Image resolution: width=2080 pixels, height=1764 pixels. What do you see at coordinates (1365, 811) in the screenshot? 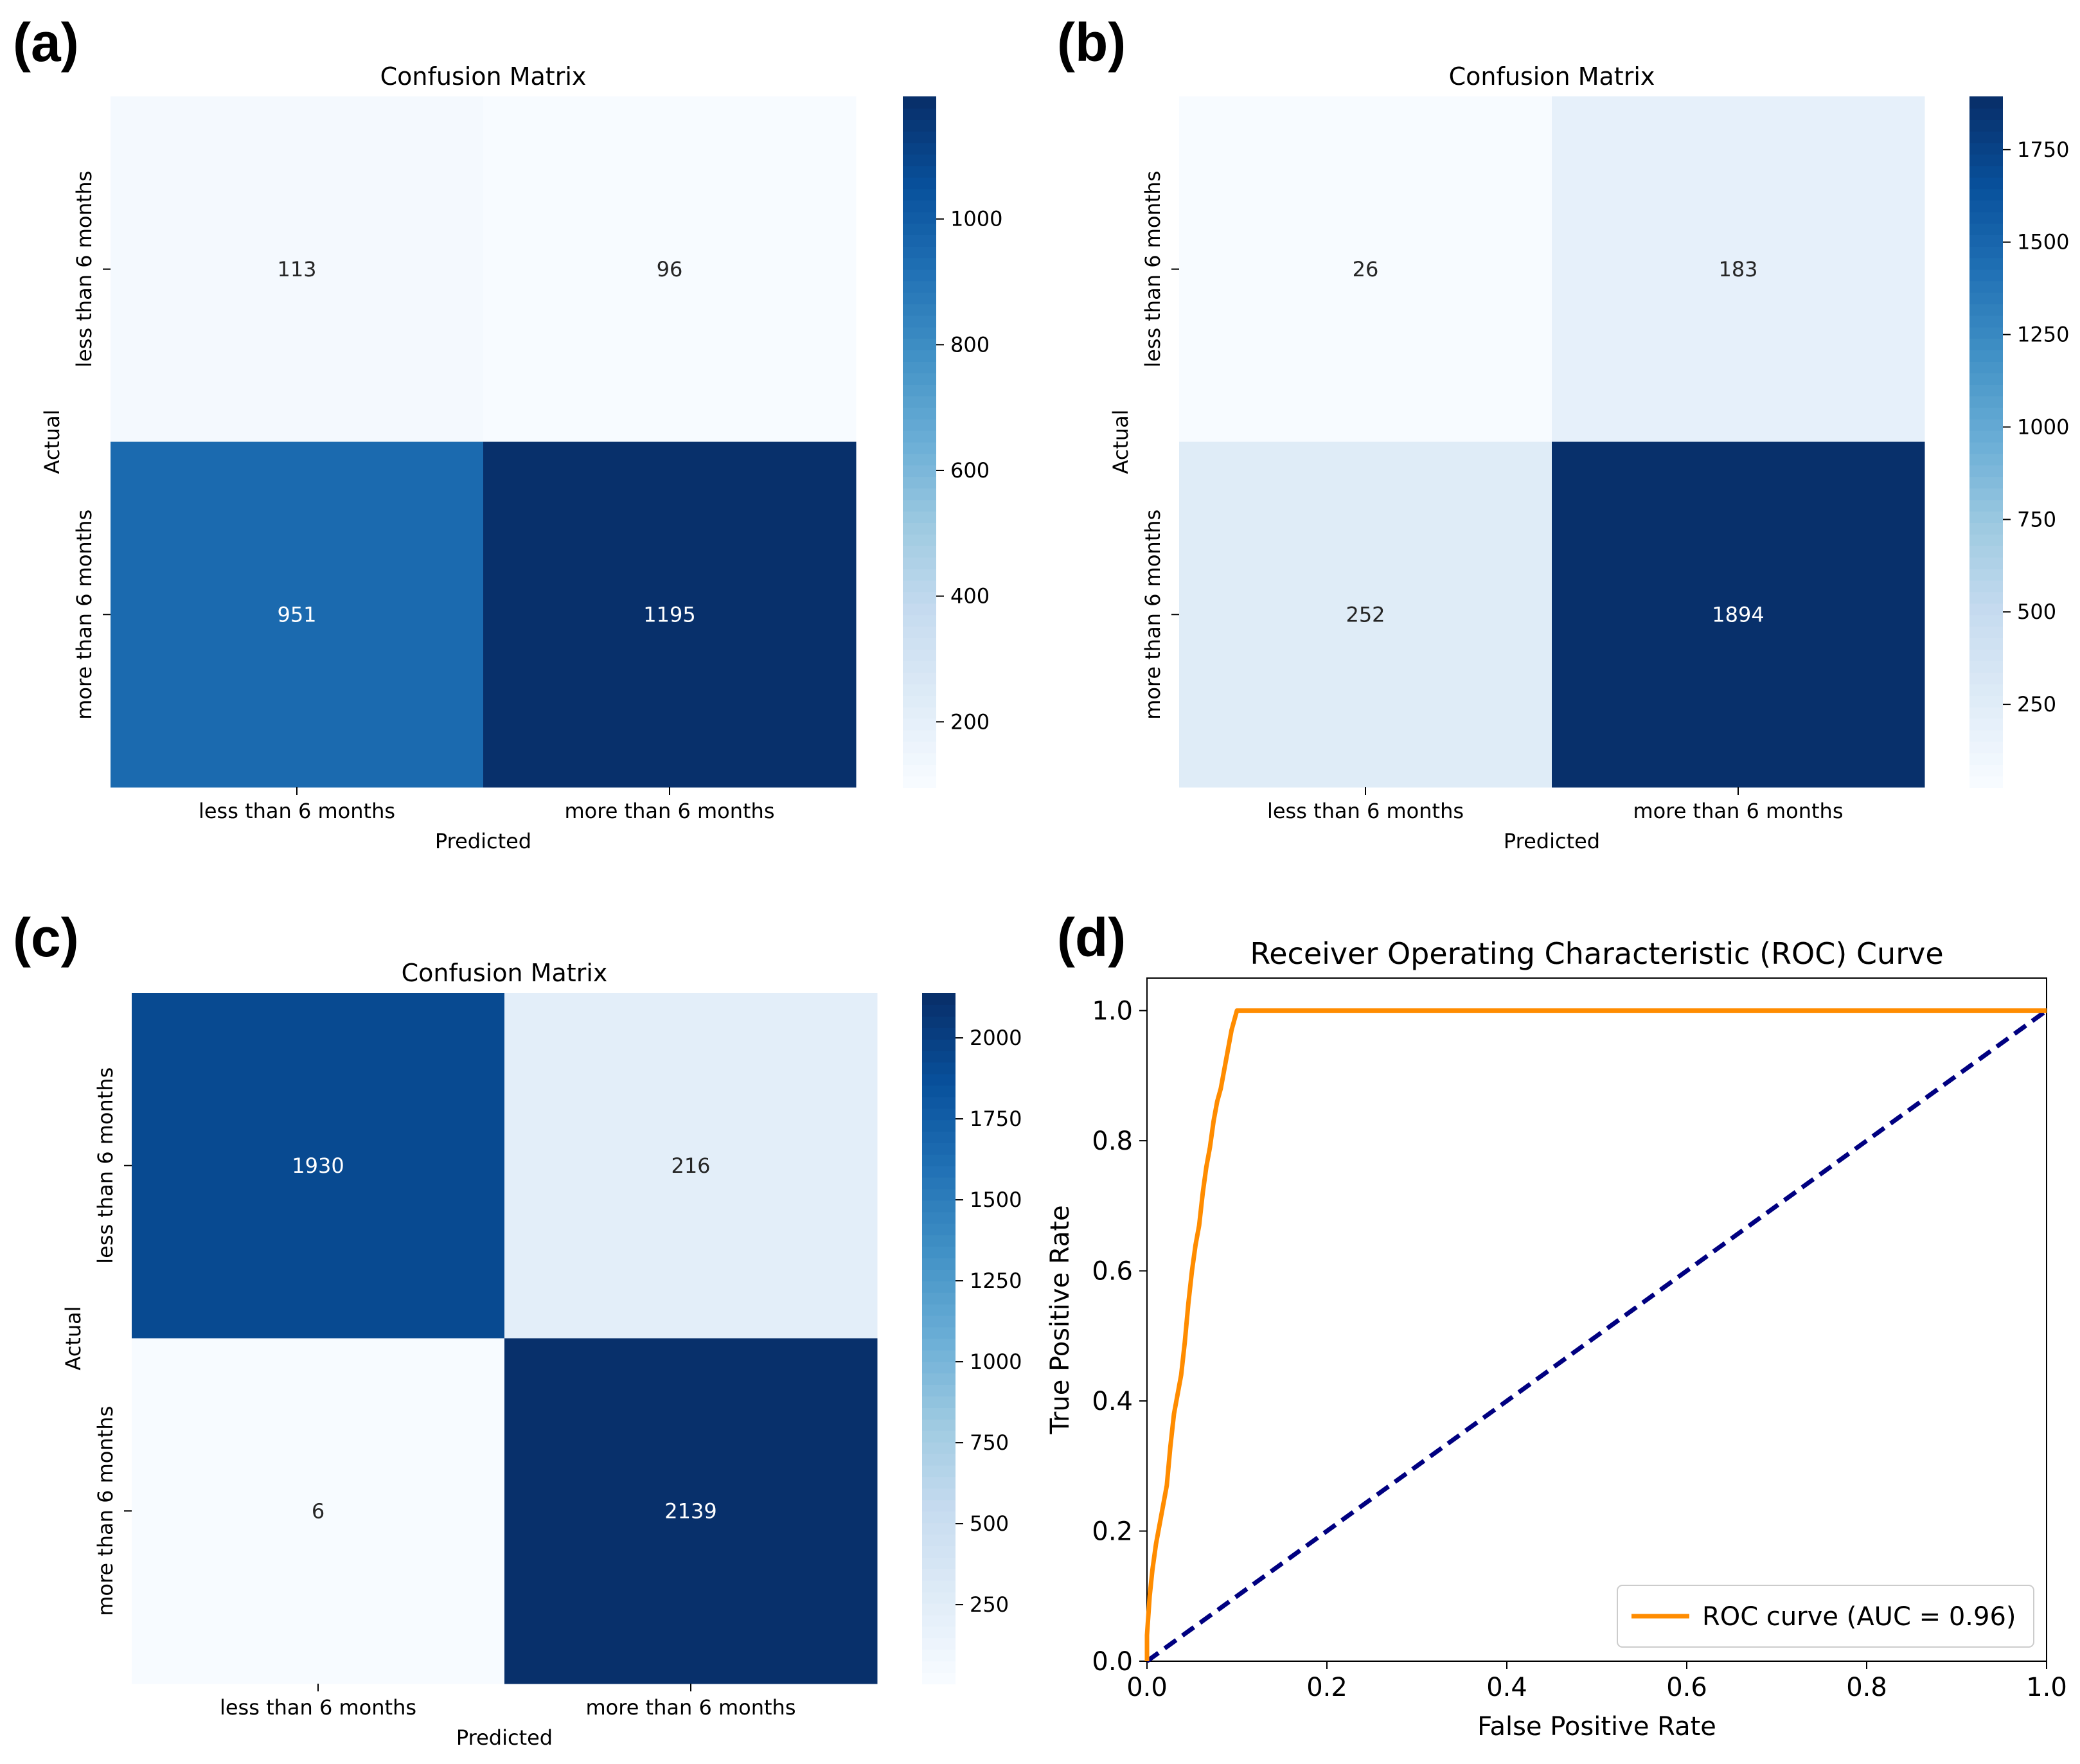
I see `x-tick-label: less than 6 months` at bounding box center [1365, 811].